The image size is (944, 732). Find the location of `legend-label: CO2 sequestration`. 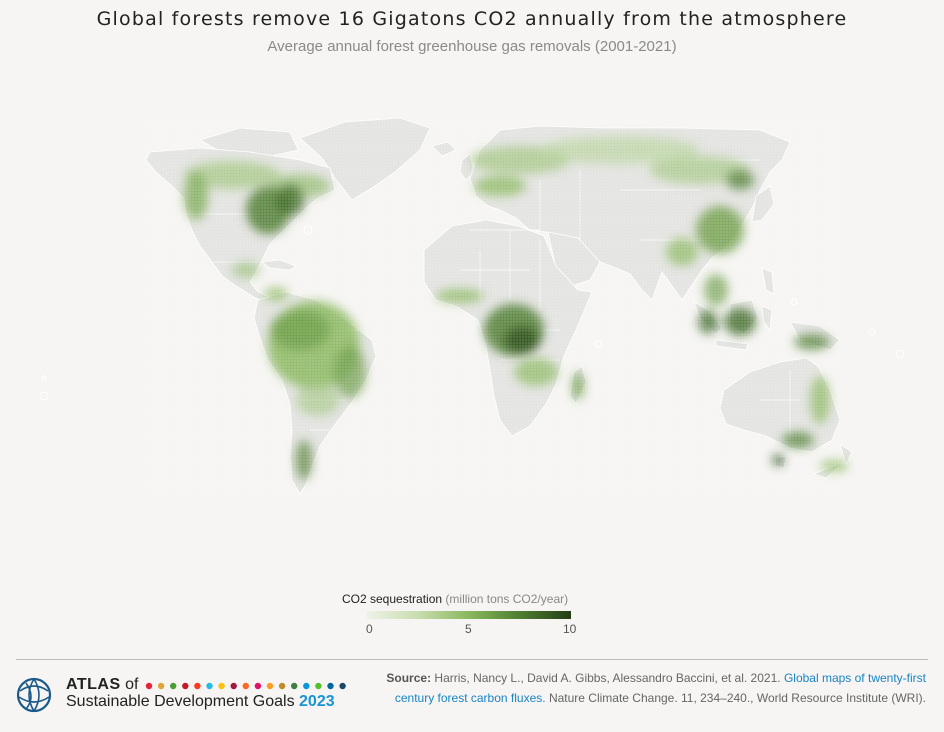

legend-label: CO2 sequestration is located at coordinates (392, 599).